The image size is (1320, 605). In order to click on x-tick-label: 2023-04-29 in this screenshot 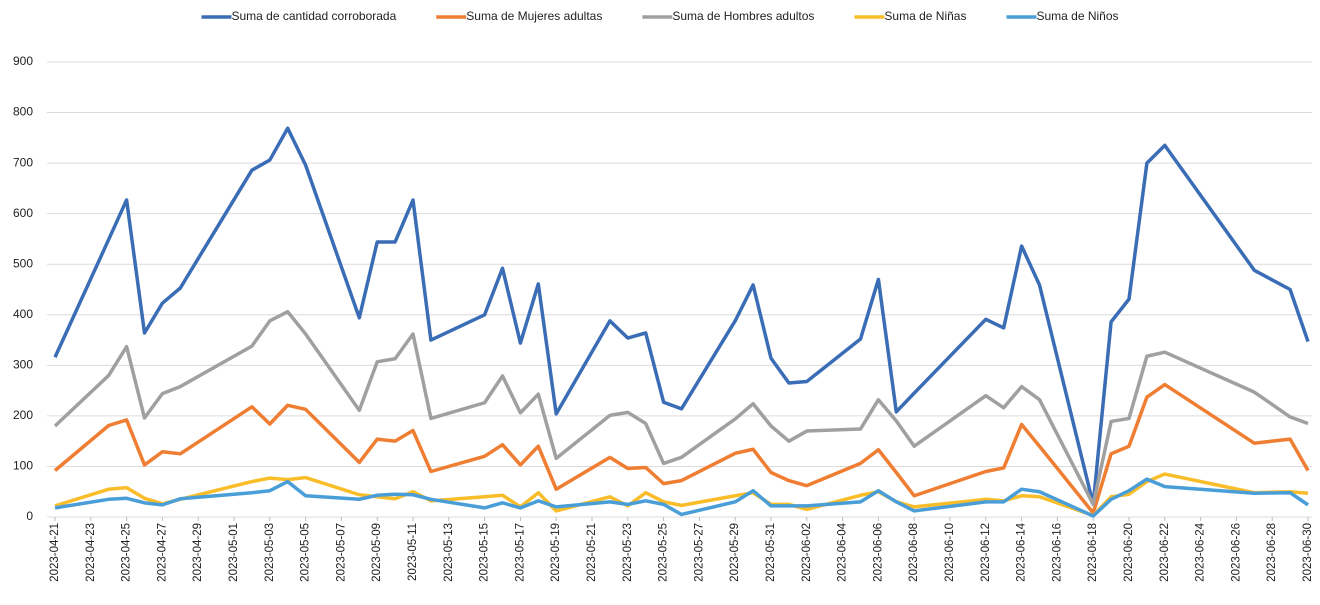, I will do `click(198, 552)`.